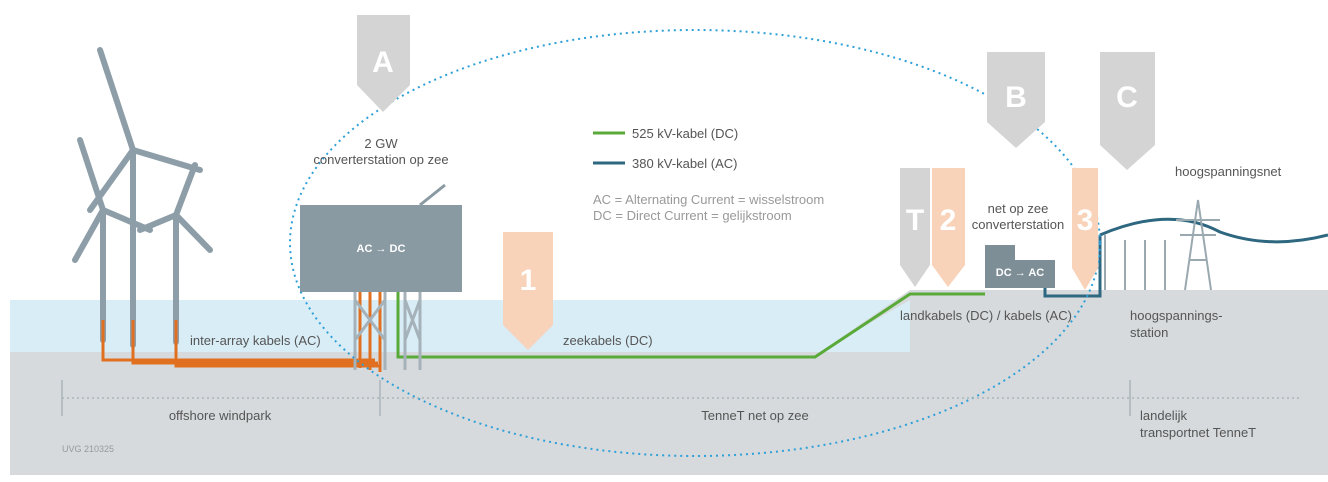 This screenshot has width=1328, height=482. Describe the element at coordinates (1149, 332) in the screenshot. I see `substation-label: station` at that location.